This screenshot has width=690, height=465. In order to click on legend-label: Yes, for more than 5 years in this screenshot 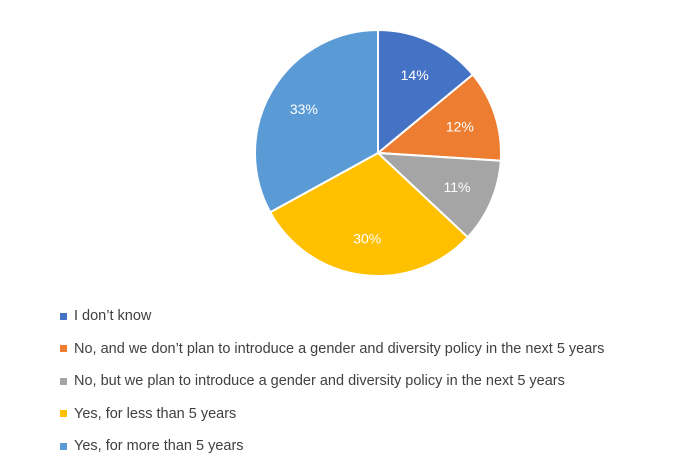, I will do `click(159, 446)`.